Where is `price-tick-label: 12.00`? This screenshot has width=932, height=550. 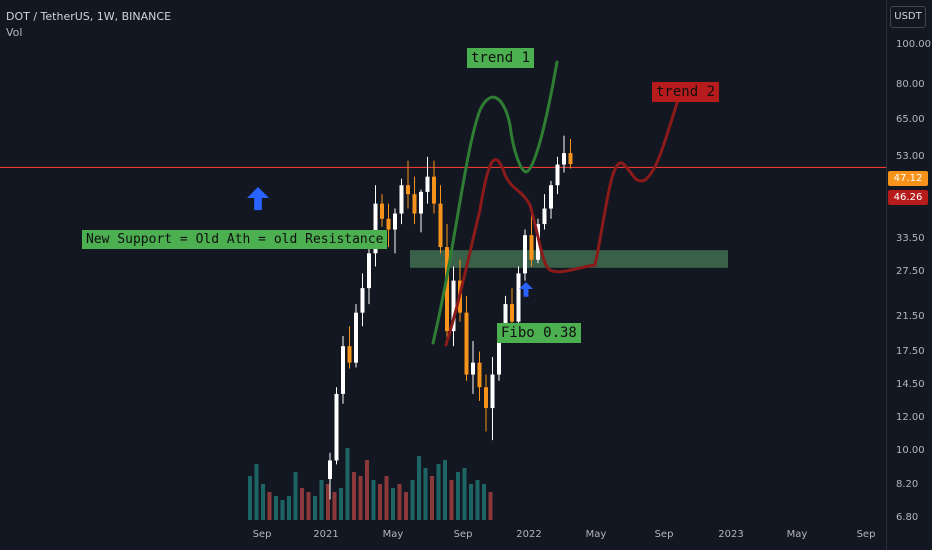
price-tick-label: 12.00 is located at coordinates (910, 417).